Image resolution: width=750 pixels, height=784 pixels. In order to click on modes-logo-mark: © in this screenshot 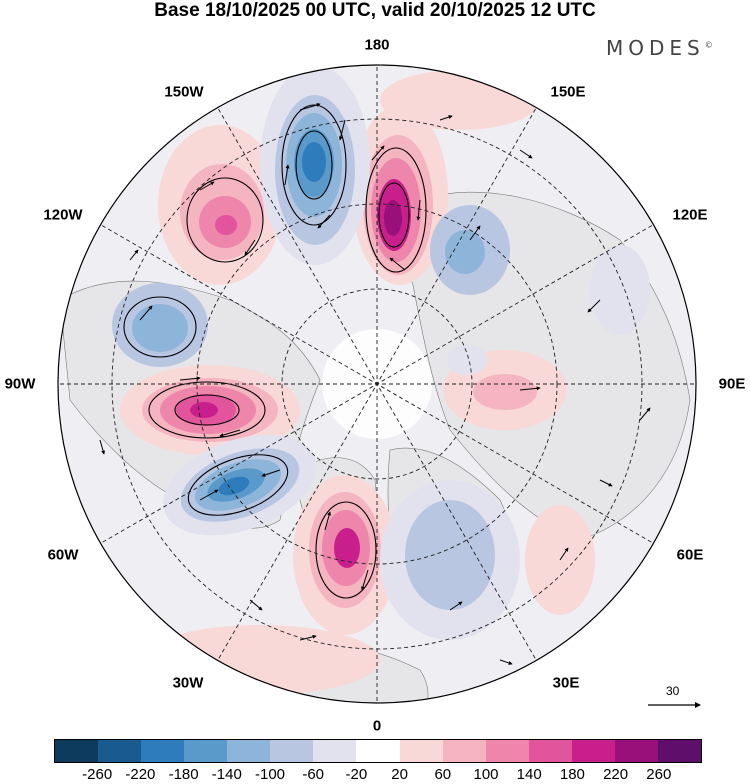, I will do `click(708, 45)`.